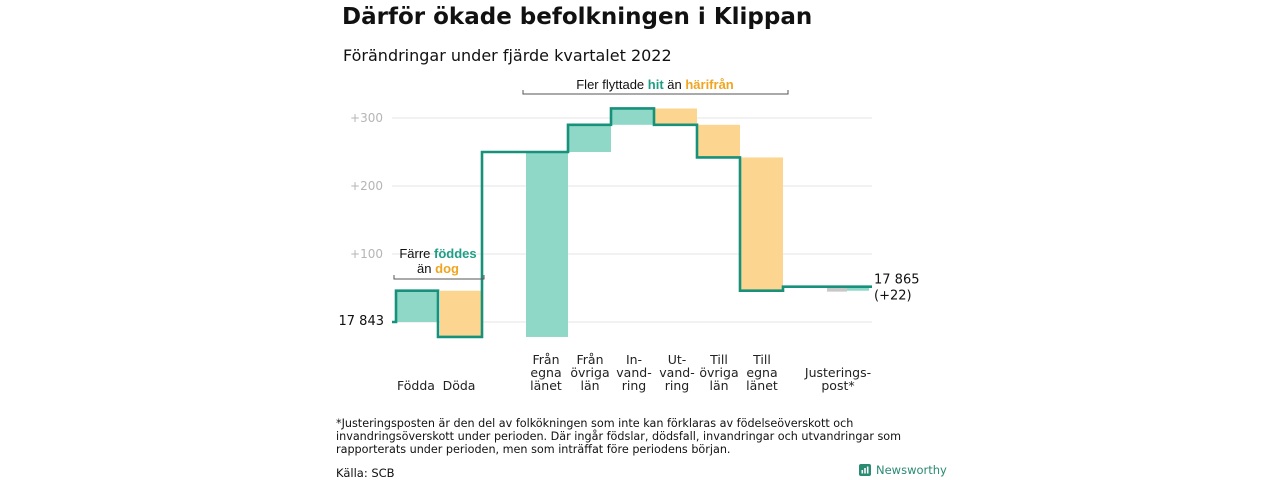 This screenshot has width=1280, height=480. What do you see at coordinates (893, 296) in the screenshot?
I see `end-change-label: (+22)` at bounding box center [893, 296].